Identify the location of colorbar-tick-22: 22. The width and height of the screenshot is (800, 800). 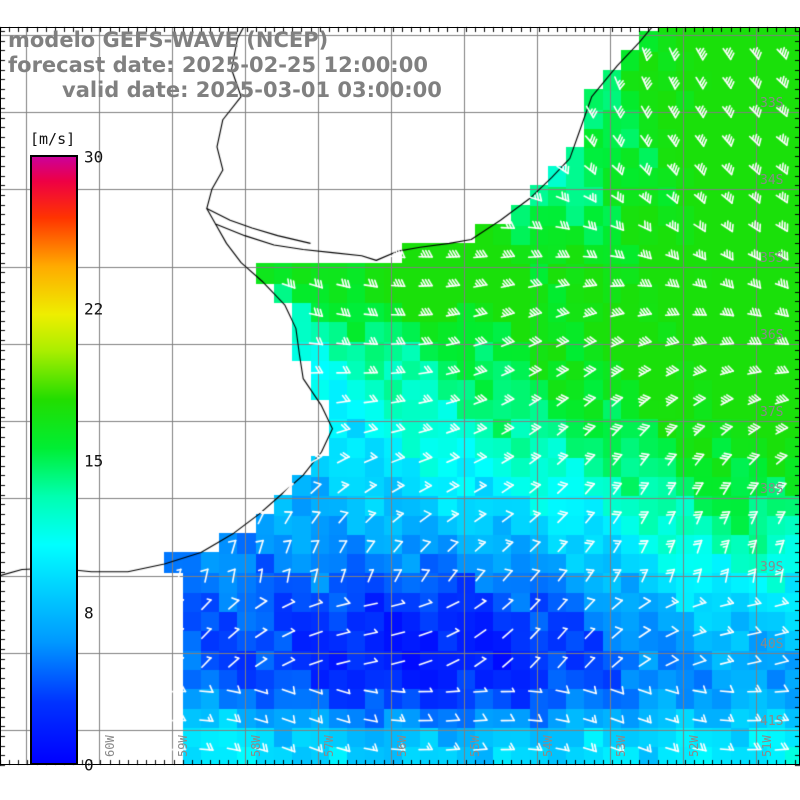
(94, 309).